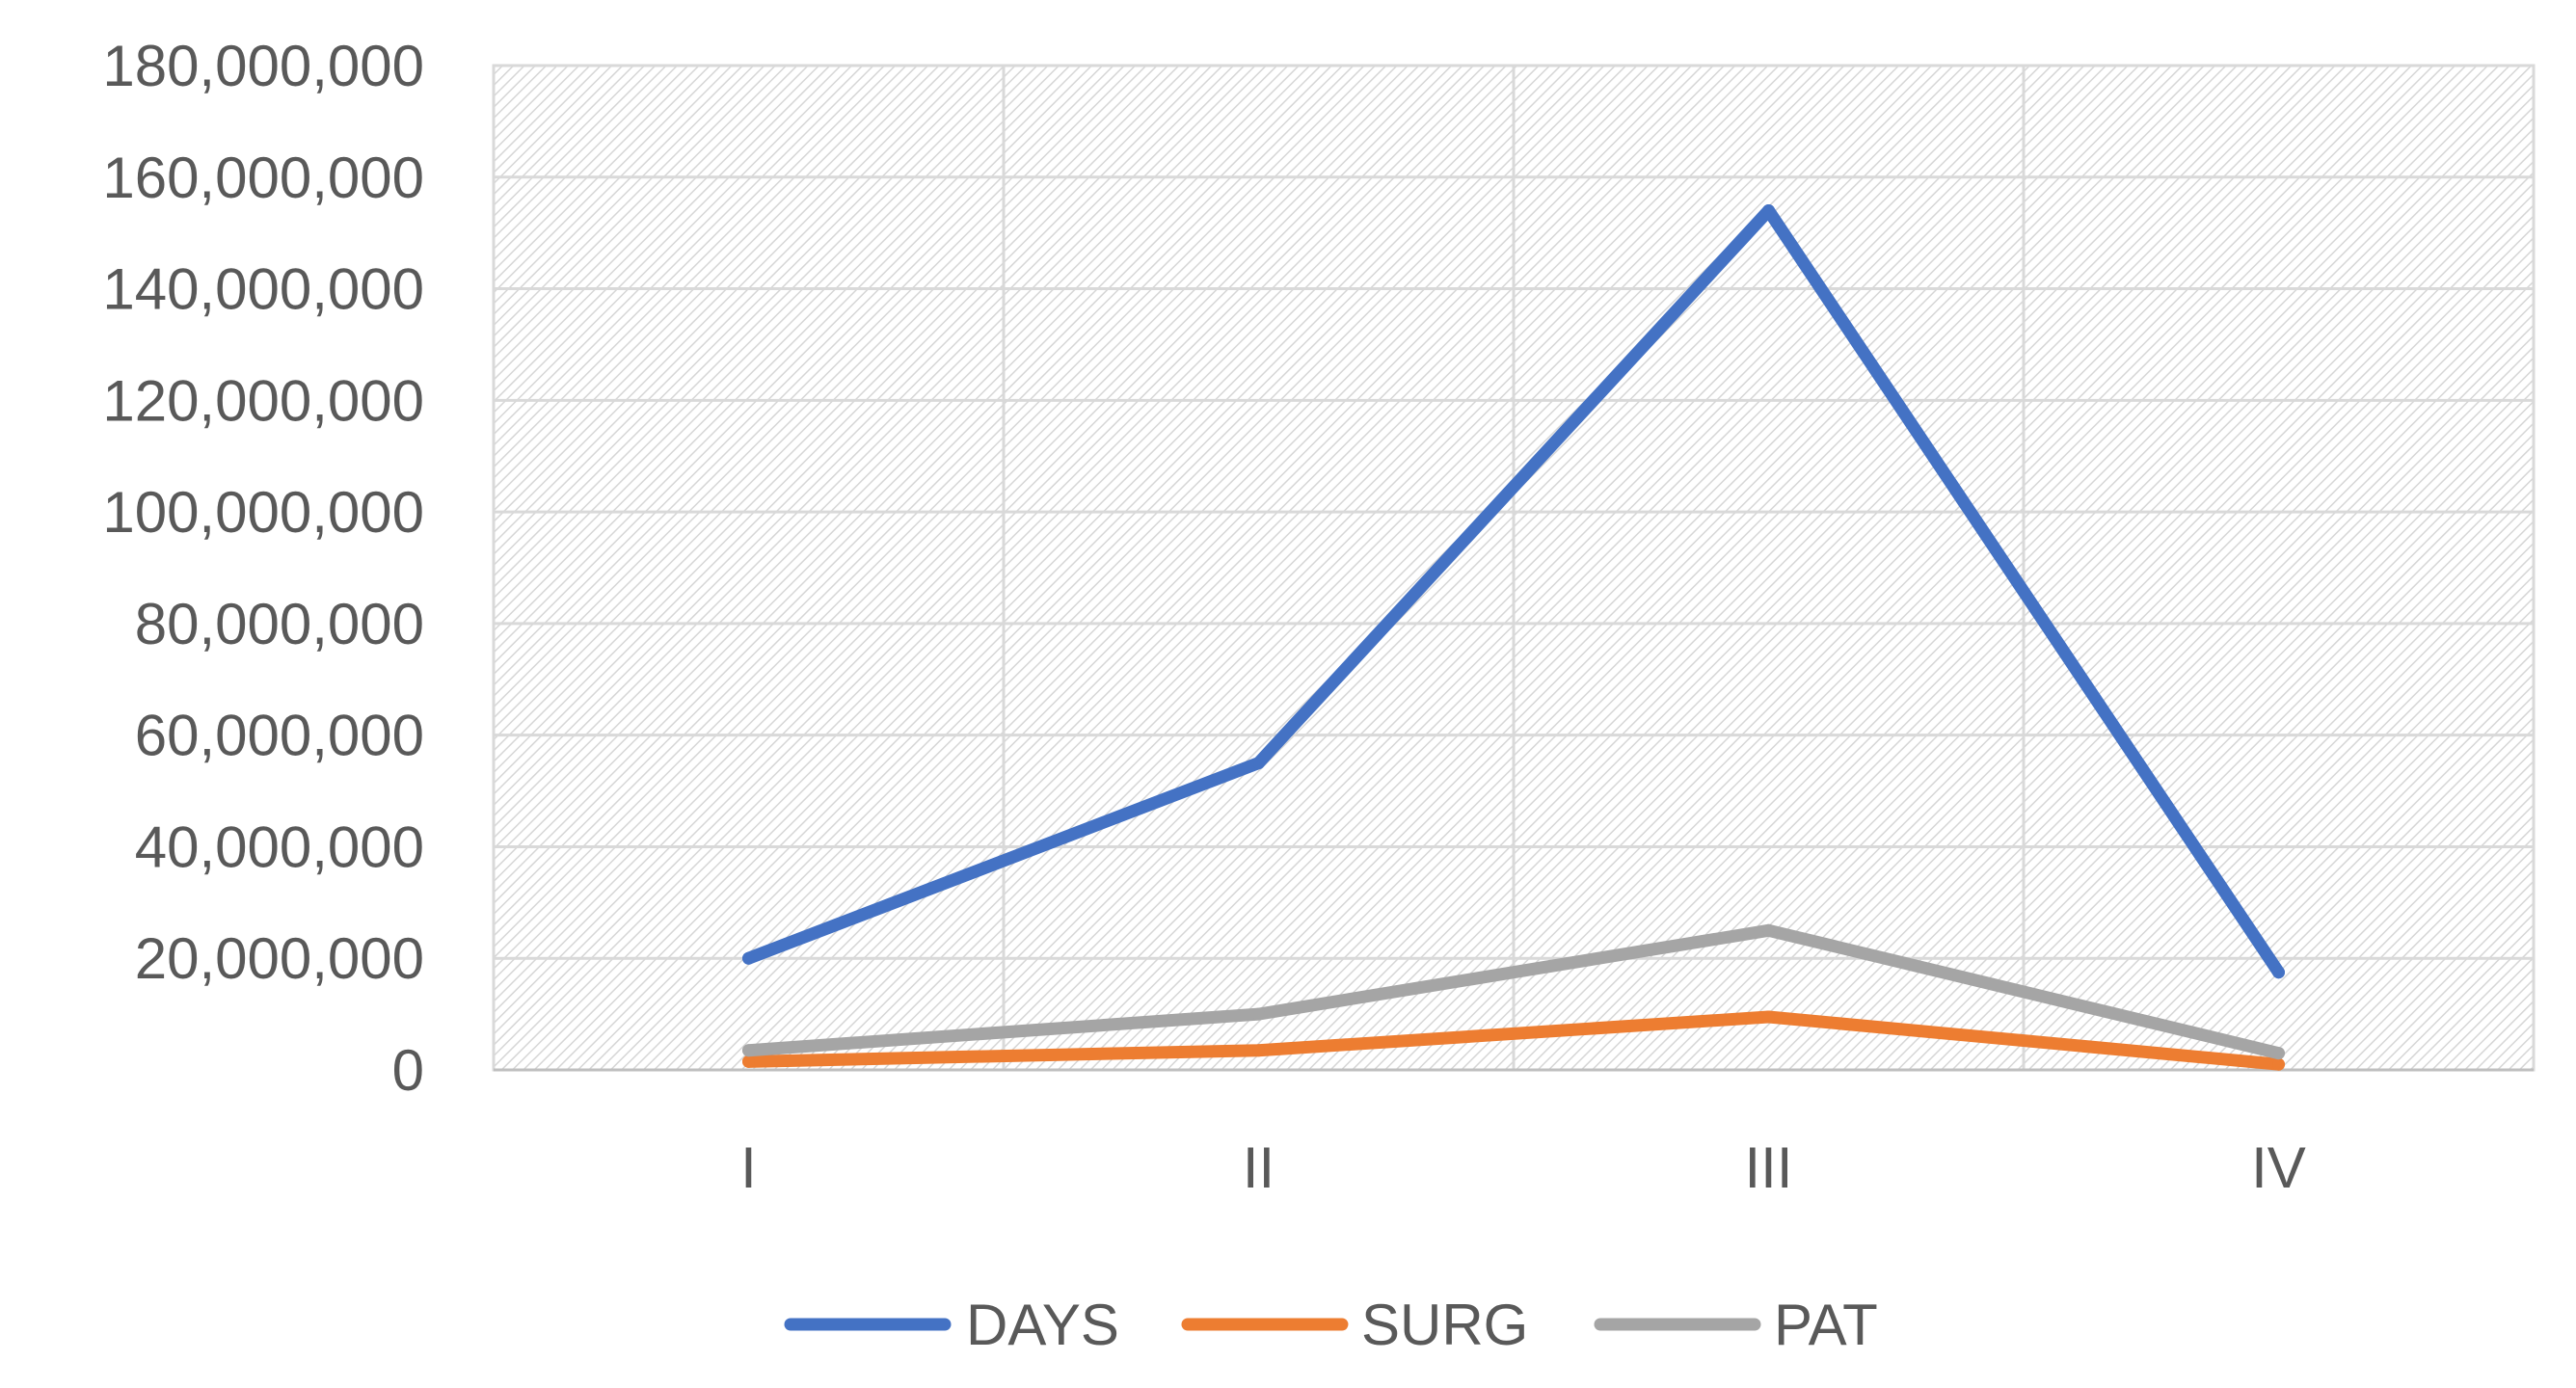 This screenshot has width=2576, height=1388. What do you see at coordinates (1043, 1325) in the screenshot?
I see `legend-label-days: DAYS` at bounding box center [1043, 1325].